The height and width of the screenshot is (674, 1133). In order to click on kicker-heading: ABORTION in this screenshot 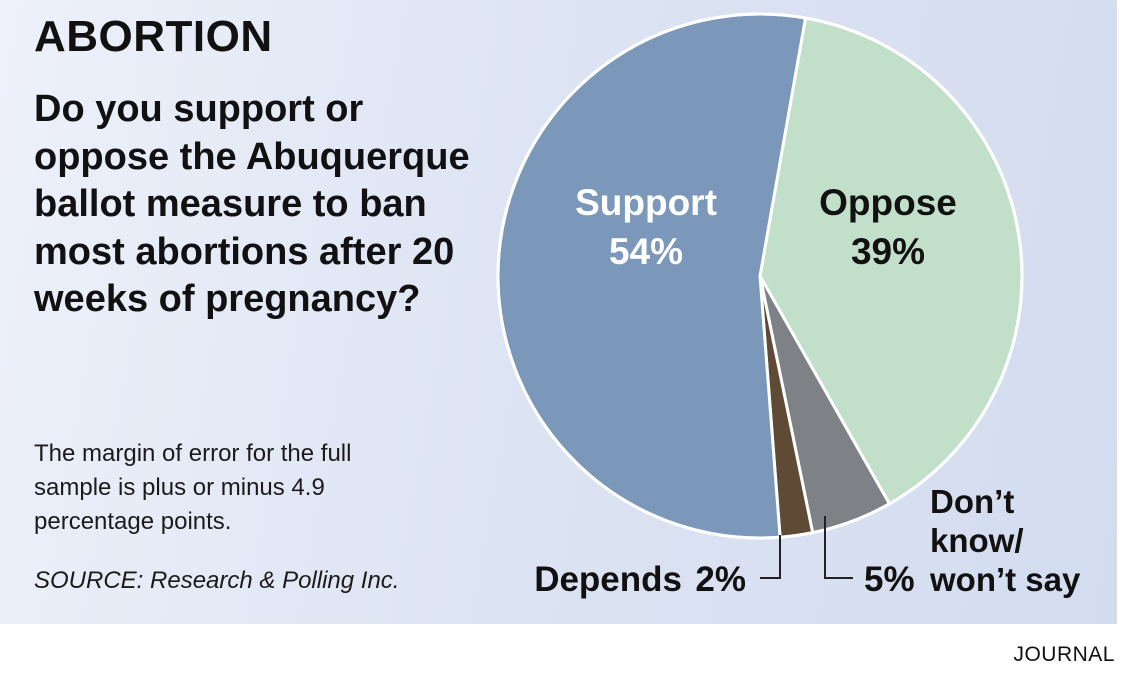, I will do `click(153, 36)`.